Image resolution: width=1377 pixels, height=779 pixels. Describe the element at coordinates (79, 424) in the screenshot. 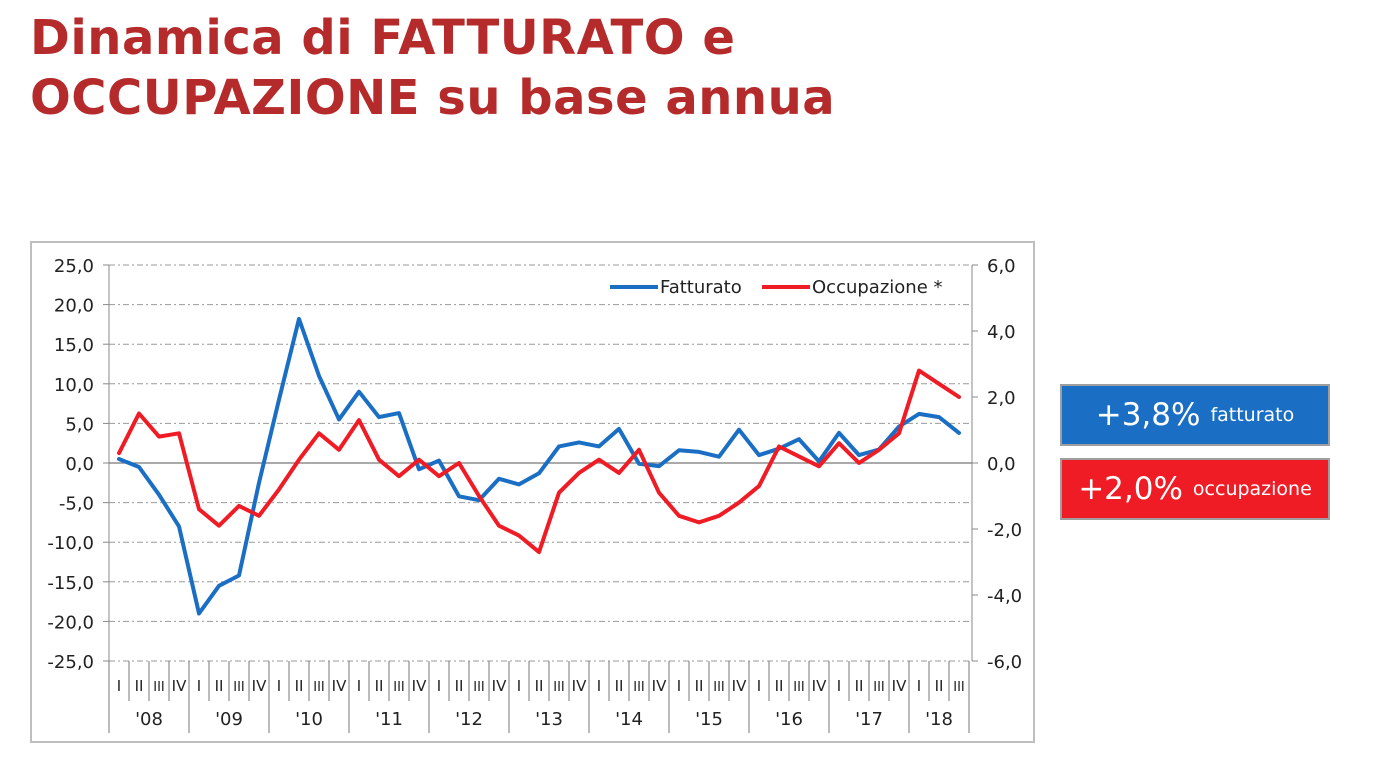

I see `left-axis-tick-label: 5,0` at that location.